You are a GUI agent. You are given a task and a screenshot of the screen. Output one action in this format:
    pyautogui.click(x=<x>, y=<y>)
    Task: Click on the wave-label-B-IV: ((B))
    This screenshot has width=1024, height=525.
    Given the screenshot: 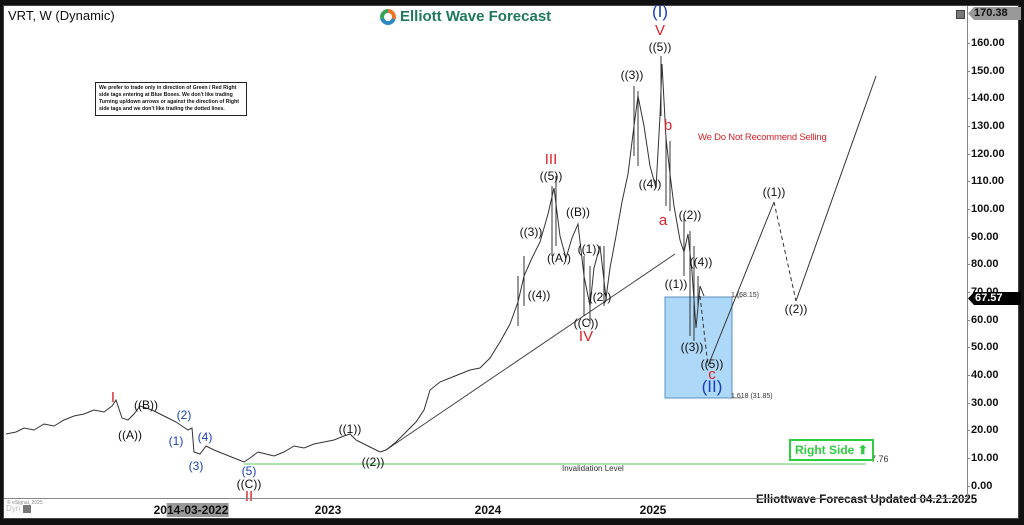 What is the action you would take?
    pyautogui.click(x=578, y=212)
    